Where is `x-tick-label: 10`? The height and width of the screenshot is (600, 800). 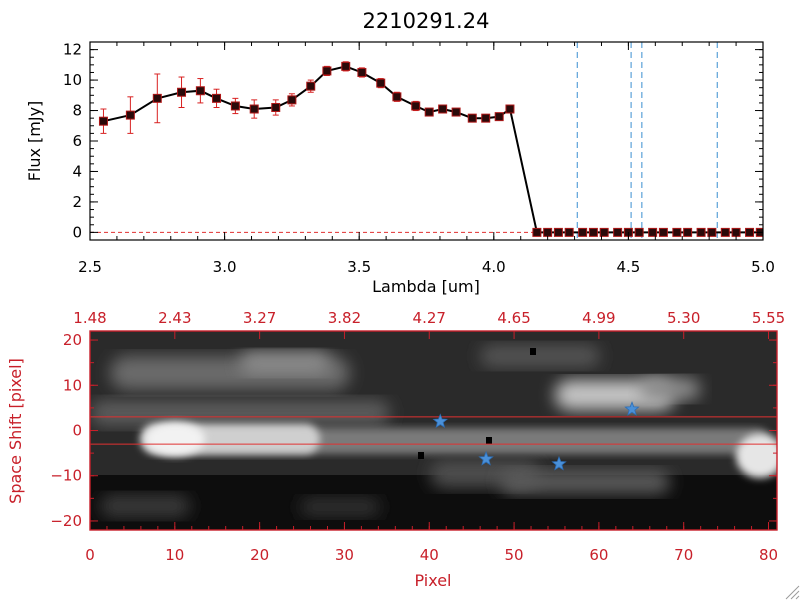
x-tick-label: 10 is located at coordinates (174, 555).